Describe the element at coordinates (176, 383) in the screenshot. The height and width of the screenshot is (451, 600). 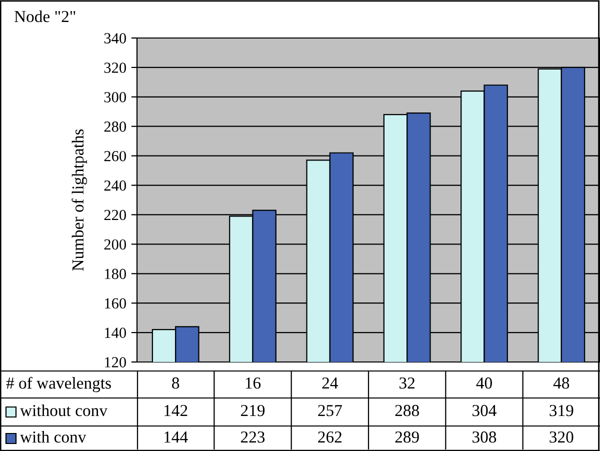
I see `x-tick-label: 8` at that location.